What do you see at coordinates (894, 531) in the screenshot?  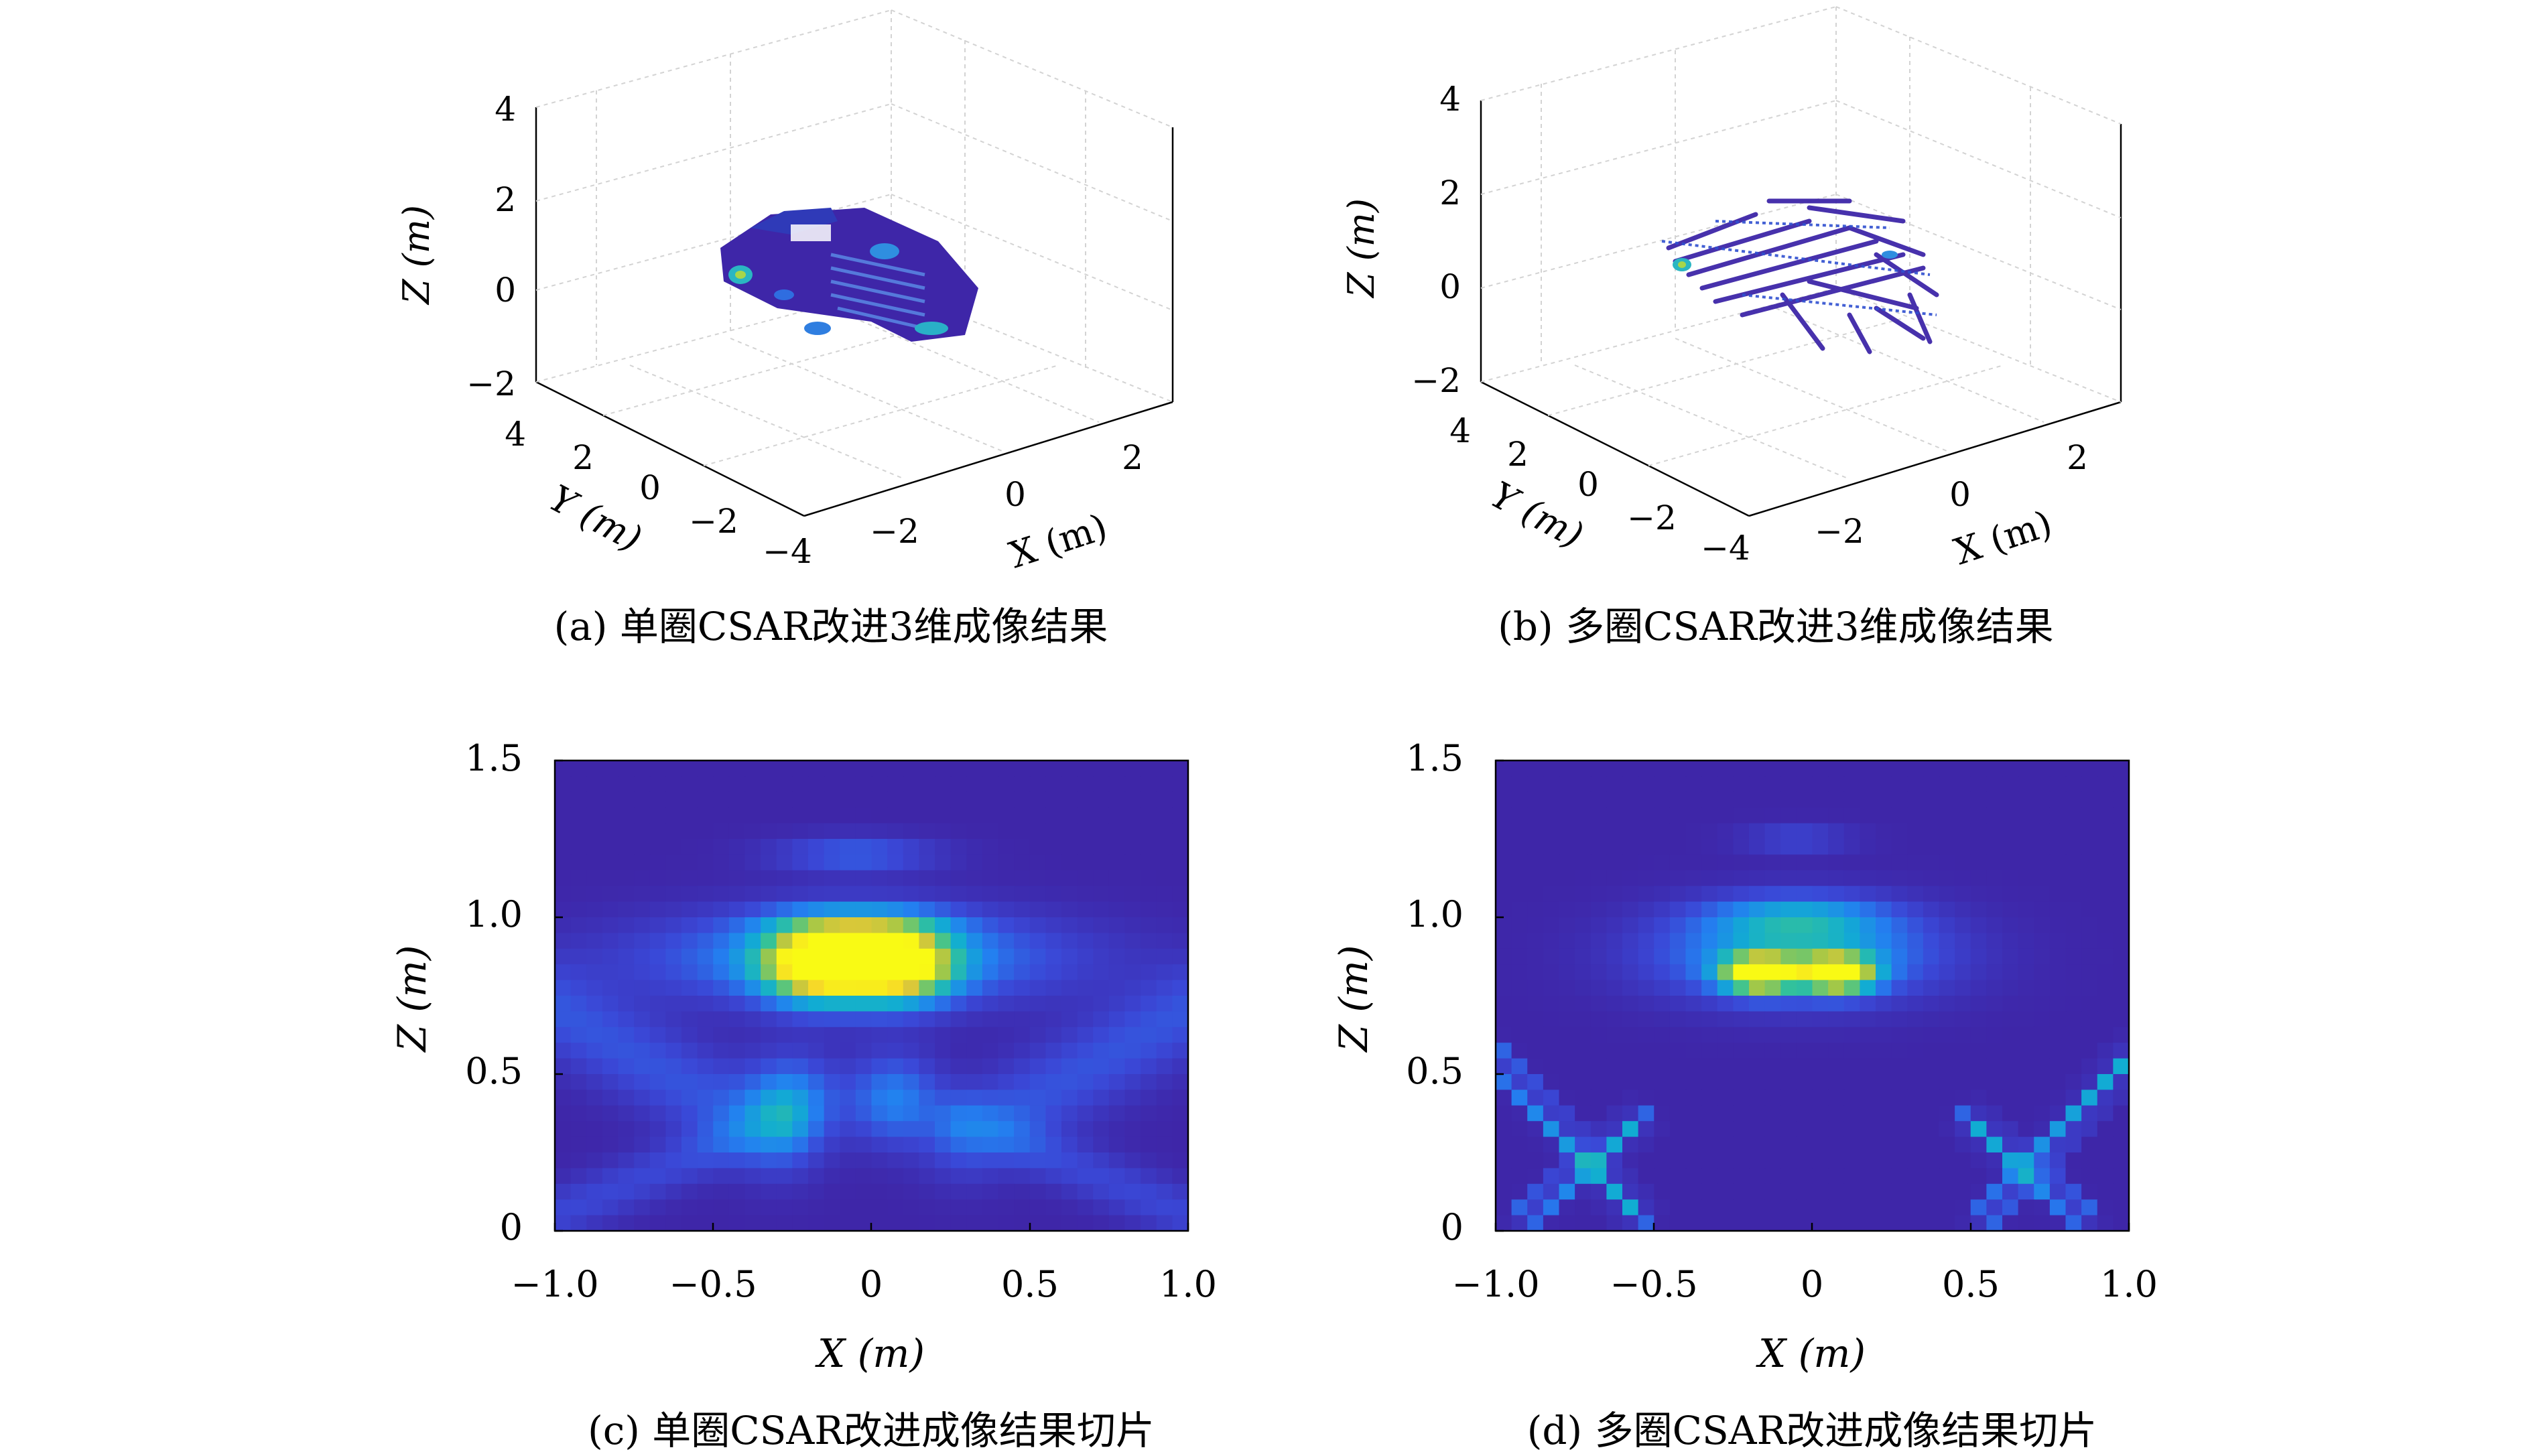 I see `panel-a-xtick: −2` at bounding box center [894, 531].